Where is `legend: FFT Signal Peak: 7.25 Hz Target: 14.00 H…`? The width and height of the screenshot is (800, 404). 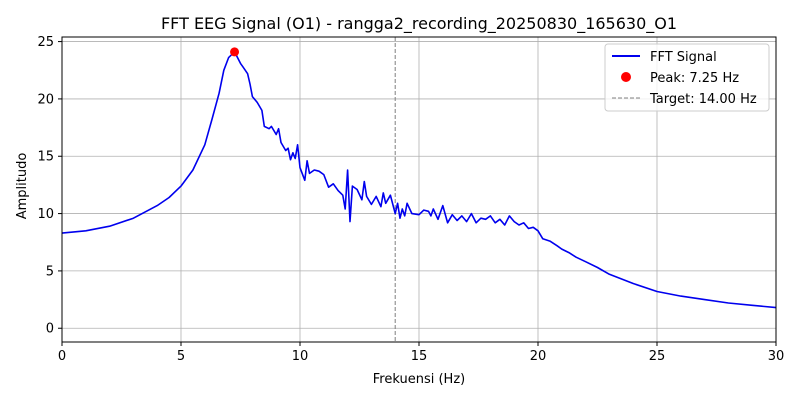
legend: FFT Signal Peak: 7.25 Hz Target: 14.00 H… is located at coordinates (687, 77).